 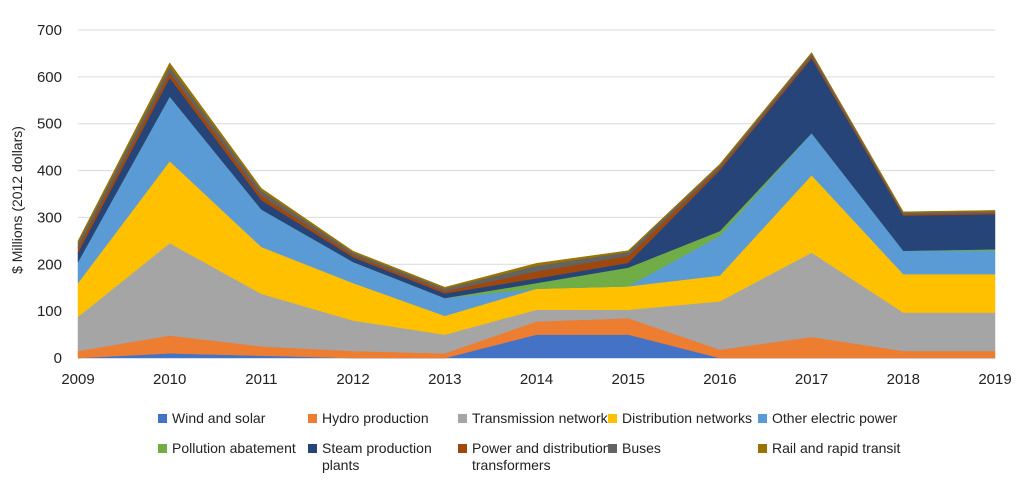 I want to click on x-tick-label: 2010, so click(x=169, y=379).